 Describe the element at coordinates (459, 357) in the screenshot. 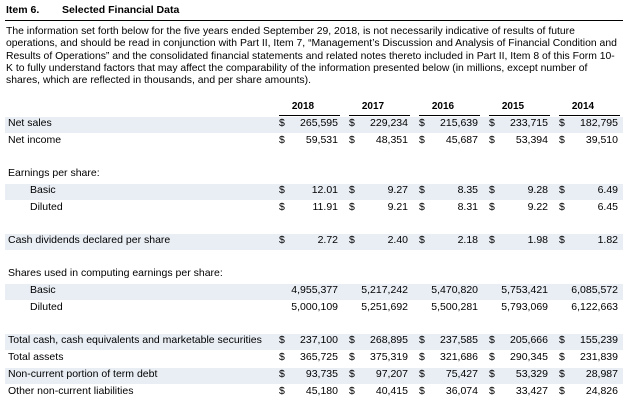

I see `cell-value: 321,686` at that location.